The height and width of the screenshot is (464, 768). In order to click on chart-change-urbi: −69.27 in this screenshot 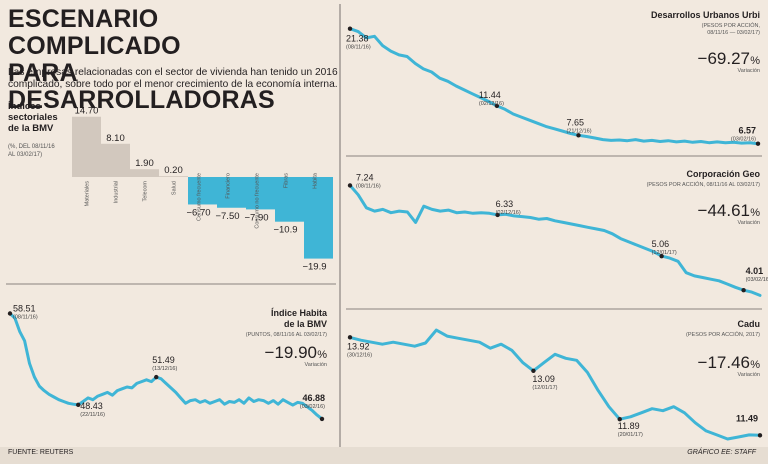, I will do `click(724, 58)`.